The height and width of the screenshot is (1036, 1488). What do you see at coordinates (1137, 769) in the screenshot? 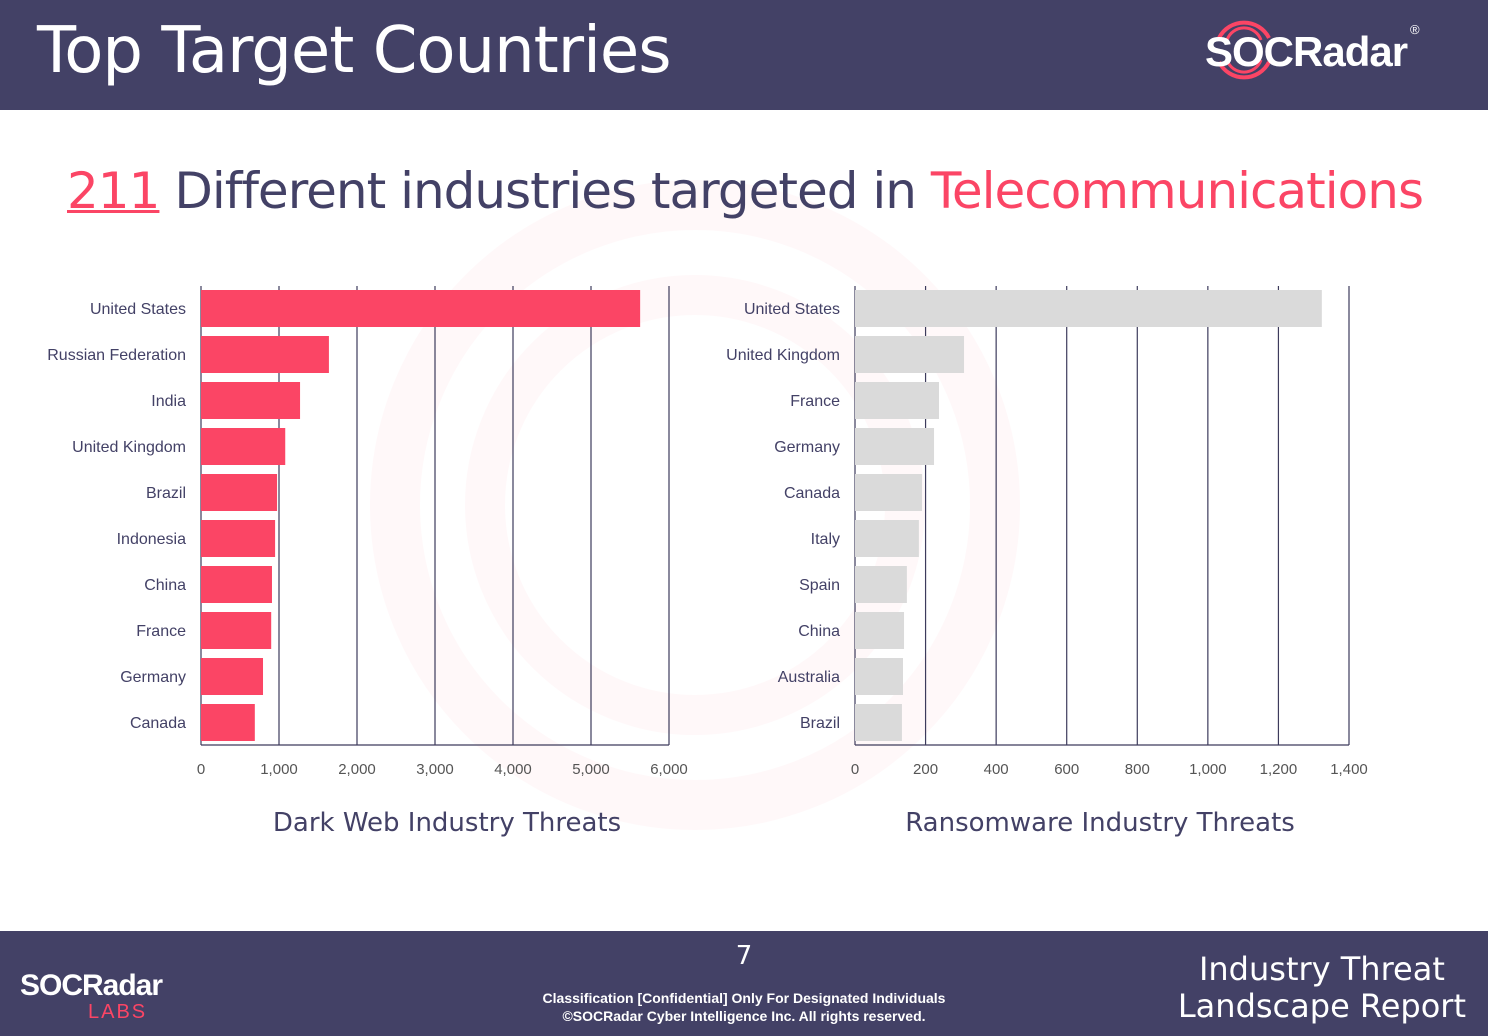
I see `x-tick-label: 800` at bounding box center [1137, 769].